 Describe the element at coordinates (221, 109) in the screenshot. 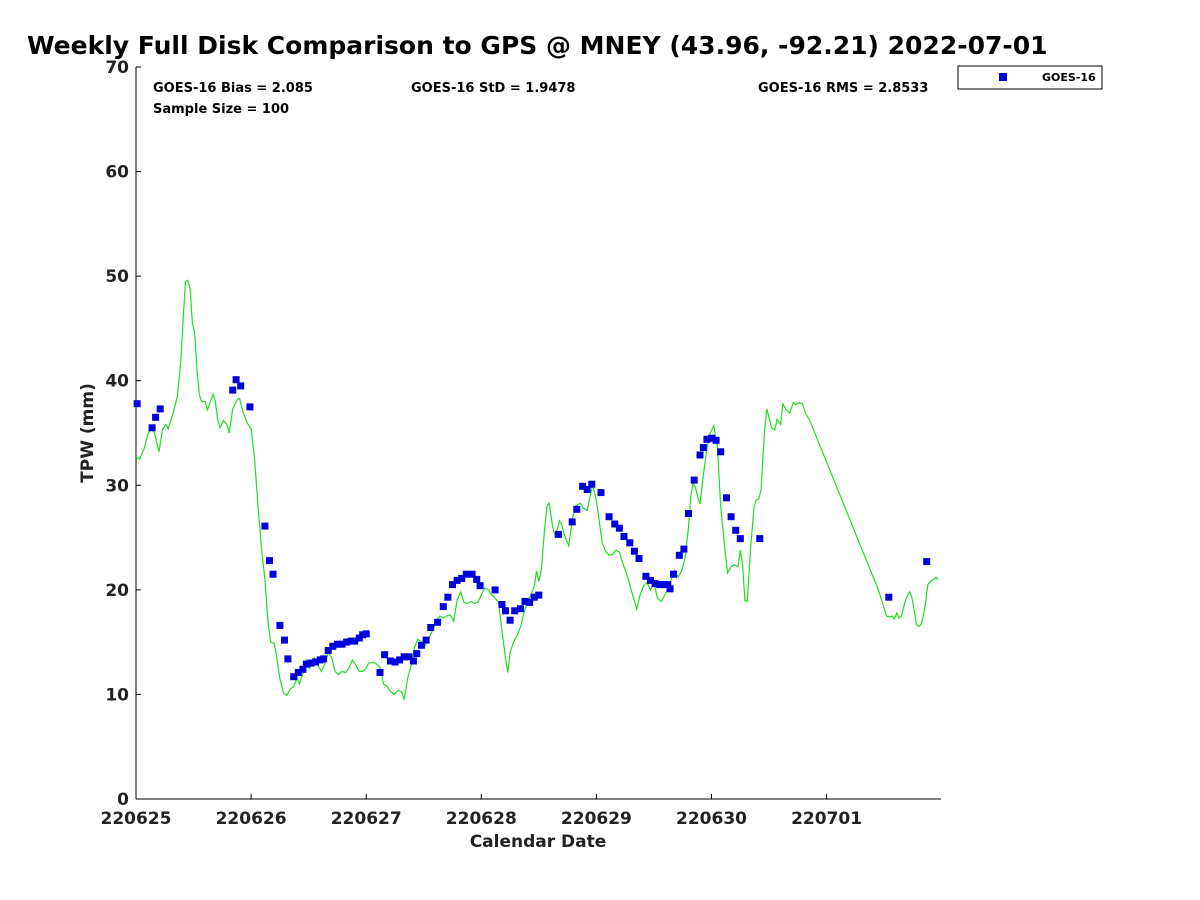

I see `sample-size-text: Sample Size = 100` at that location.